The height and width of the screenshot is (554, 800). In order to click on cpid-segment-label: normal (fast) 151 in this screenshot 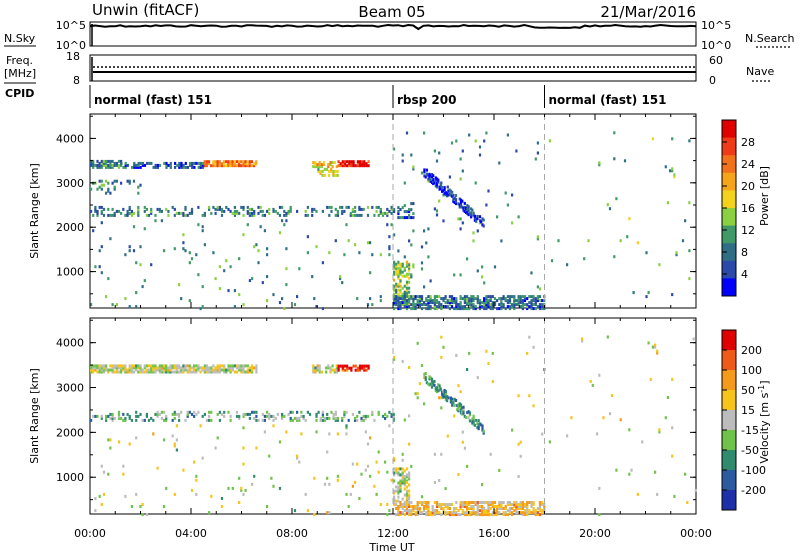, I will do `click(608, 100)`.